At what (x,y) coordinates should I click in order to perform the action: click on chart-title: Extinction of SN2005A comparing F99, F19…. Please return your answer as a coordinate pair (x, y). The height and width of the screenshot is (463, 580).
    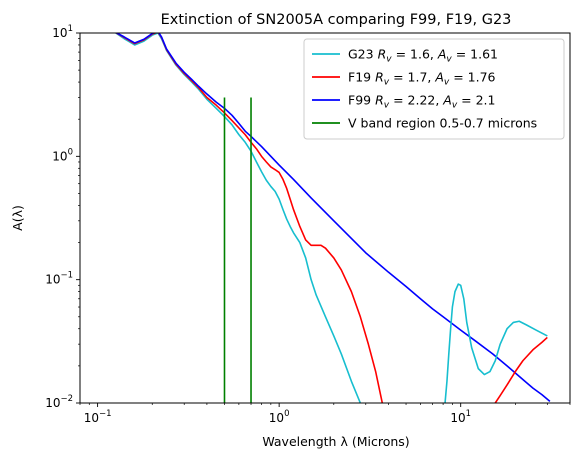
    Looking at the image, I should click on (336, 20).